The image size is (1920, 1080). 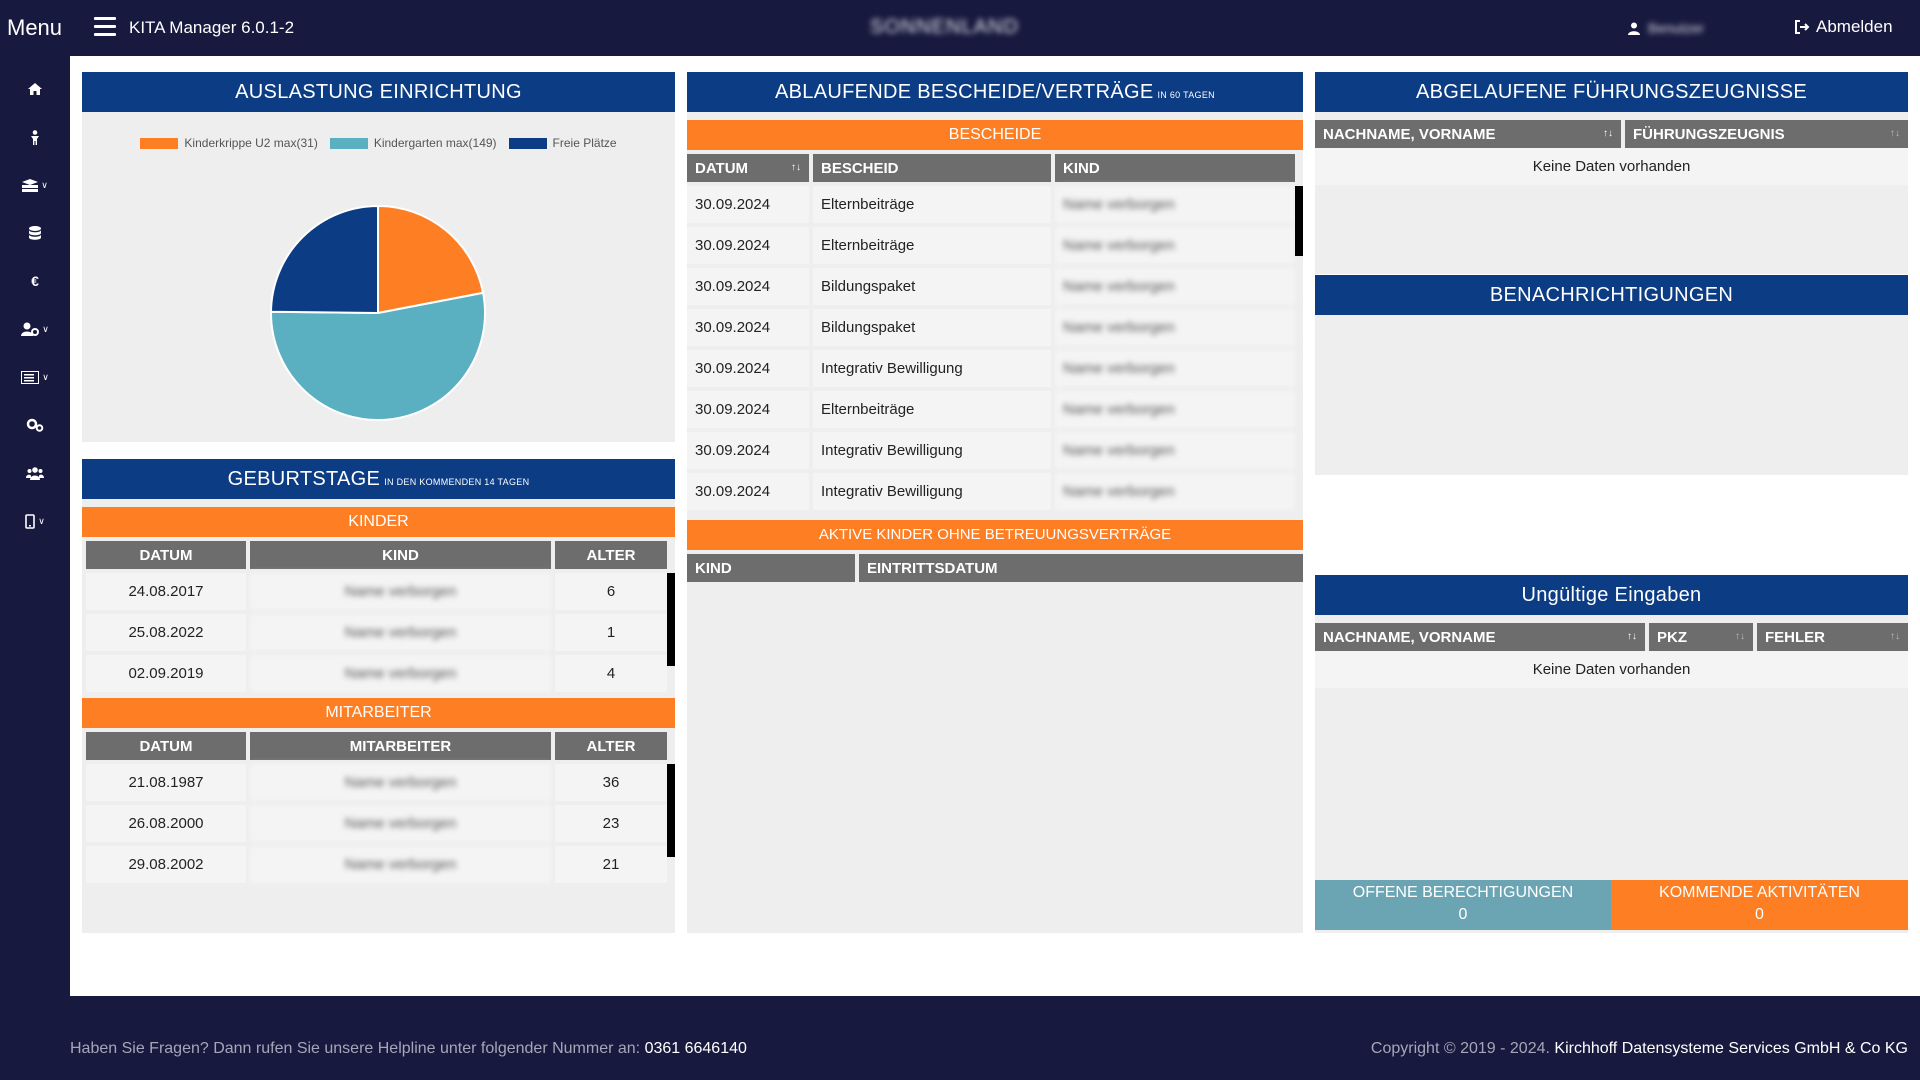 What do you see at coordinates (1709, 134) in the screenshot?
I see `column-header-label: FÜHRUNGSZEUGNIS` at bounding box center [1709, 134].